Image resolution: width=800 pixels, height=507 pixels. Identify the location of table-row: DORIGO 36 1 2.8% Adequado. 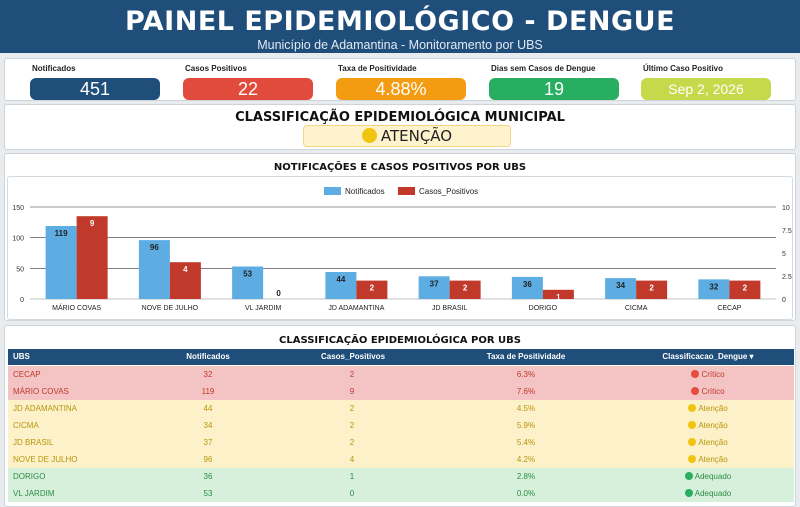
(401, 476).